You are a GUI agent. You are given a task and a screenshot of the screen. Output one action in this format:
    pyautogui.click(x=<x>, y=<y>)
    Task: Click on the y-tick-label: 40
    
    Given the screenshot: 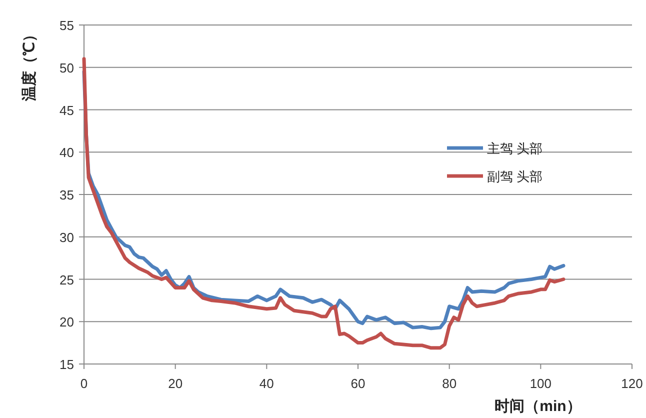 What is the action you would take?
    pyautogui.click(x=67, y=152)
    